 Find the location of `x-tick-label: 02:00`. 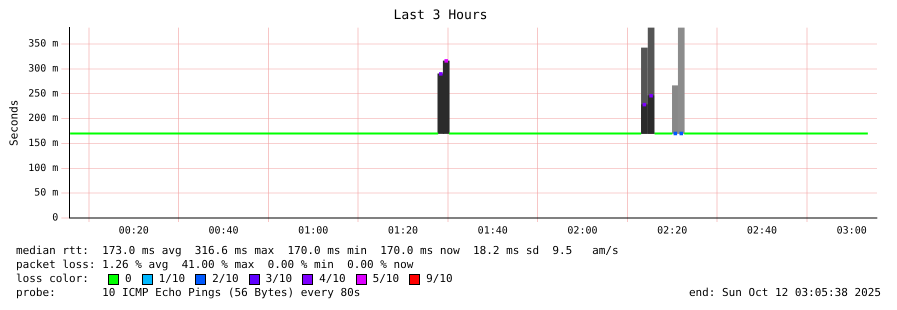

x-tick-label: 02:00 is located at coordinates (582, 231).